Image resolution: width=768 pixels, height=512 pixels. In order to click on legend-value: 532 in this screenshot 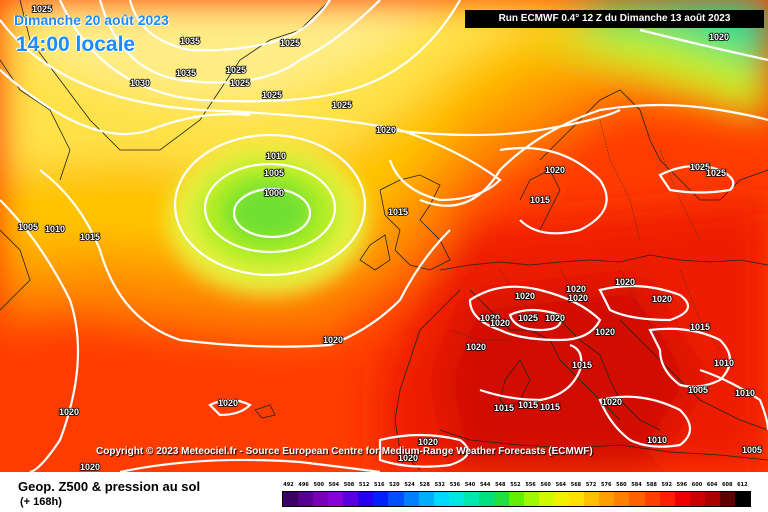, I will do `click(439, 485)`.